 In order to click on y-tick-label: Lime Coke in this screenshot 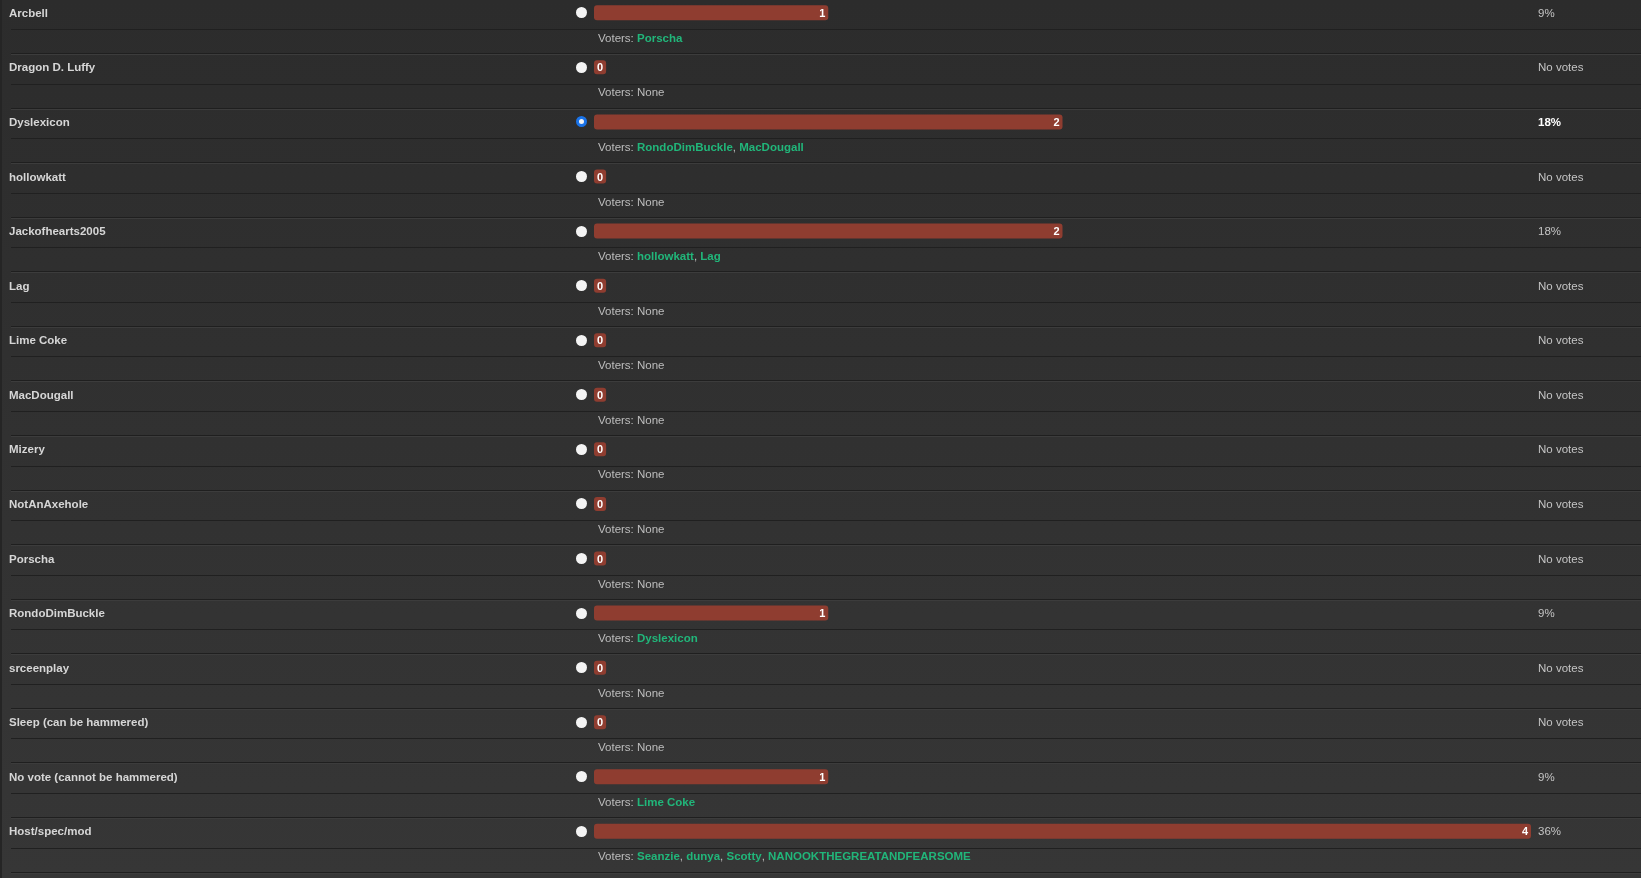, I will do `click(38, 340)`.